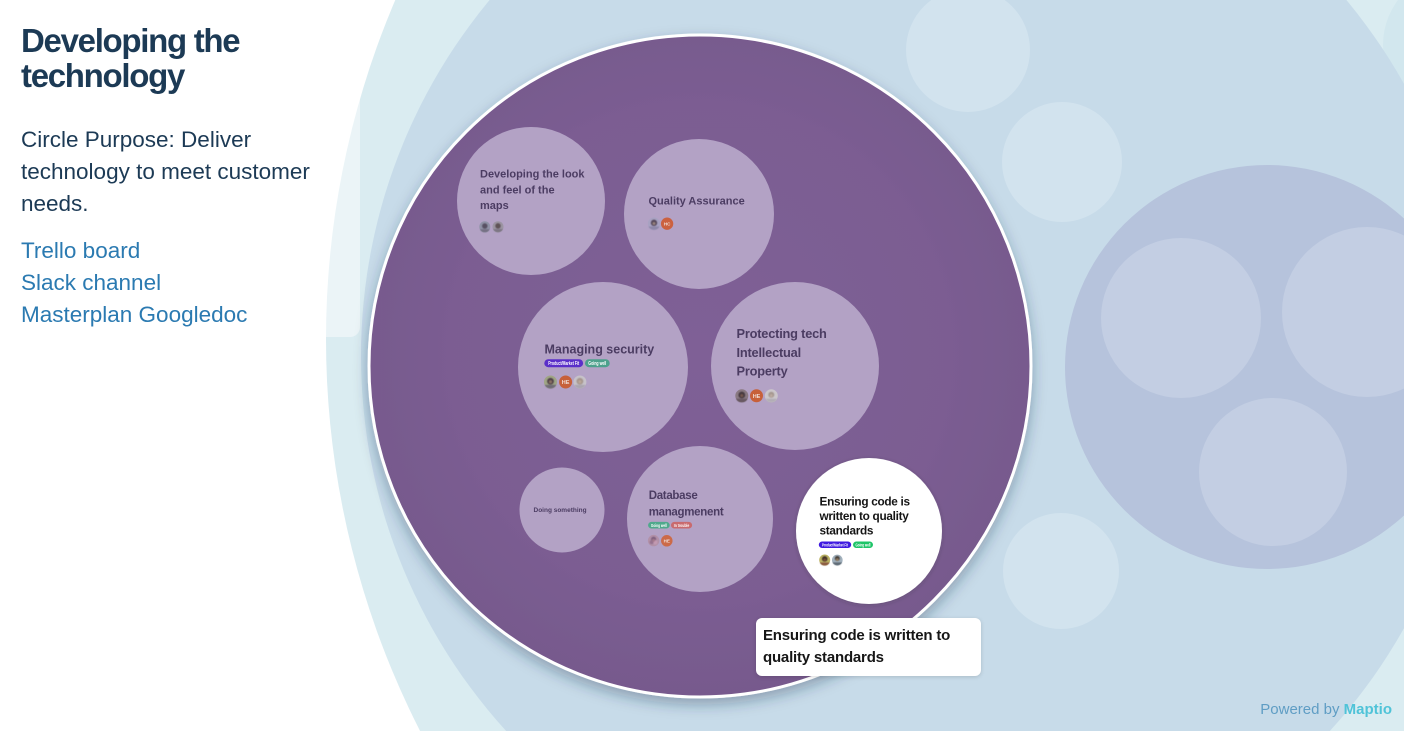  I want to click on svg-text: Doing something, so click(560, 510).